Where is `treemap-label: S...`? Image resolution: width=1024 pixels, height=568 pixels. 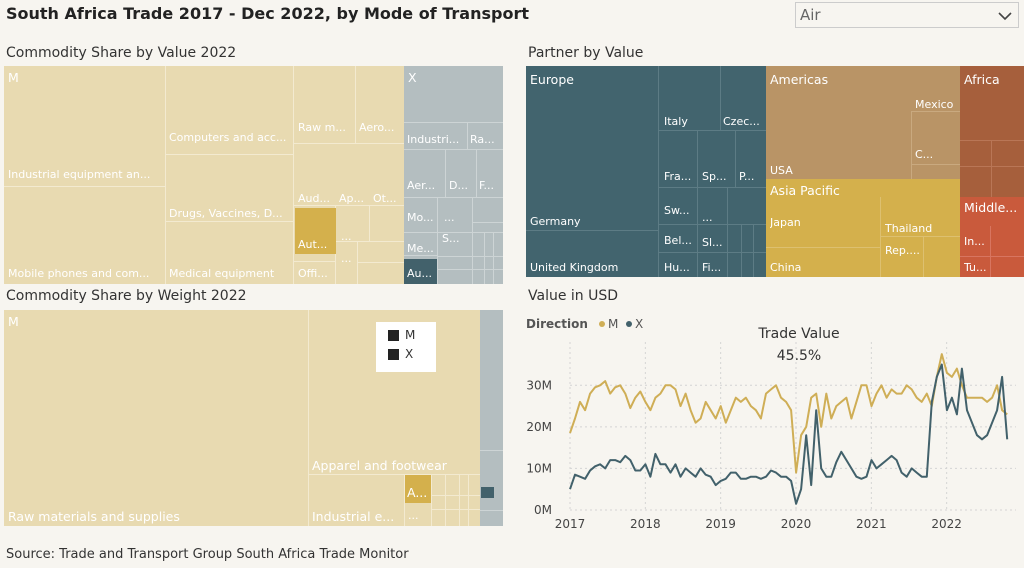 treemap-label: S... is located at coordinates (451, 238).